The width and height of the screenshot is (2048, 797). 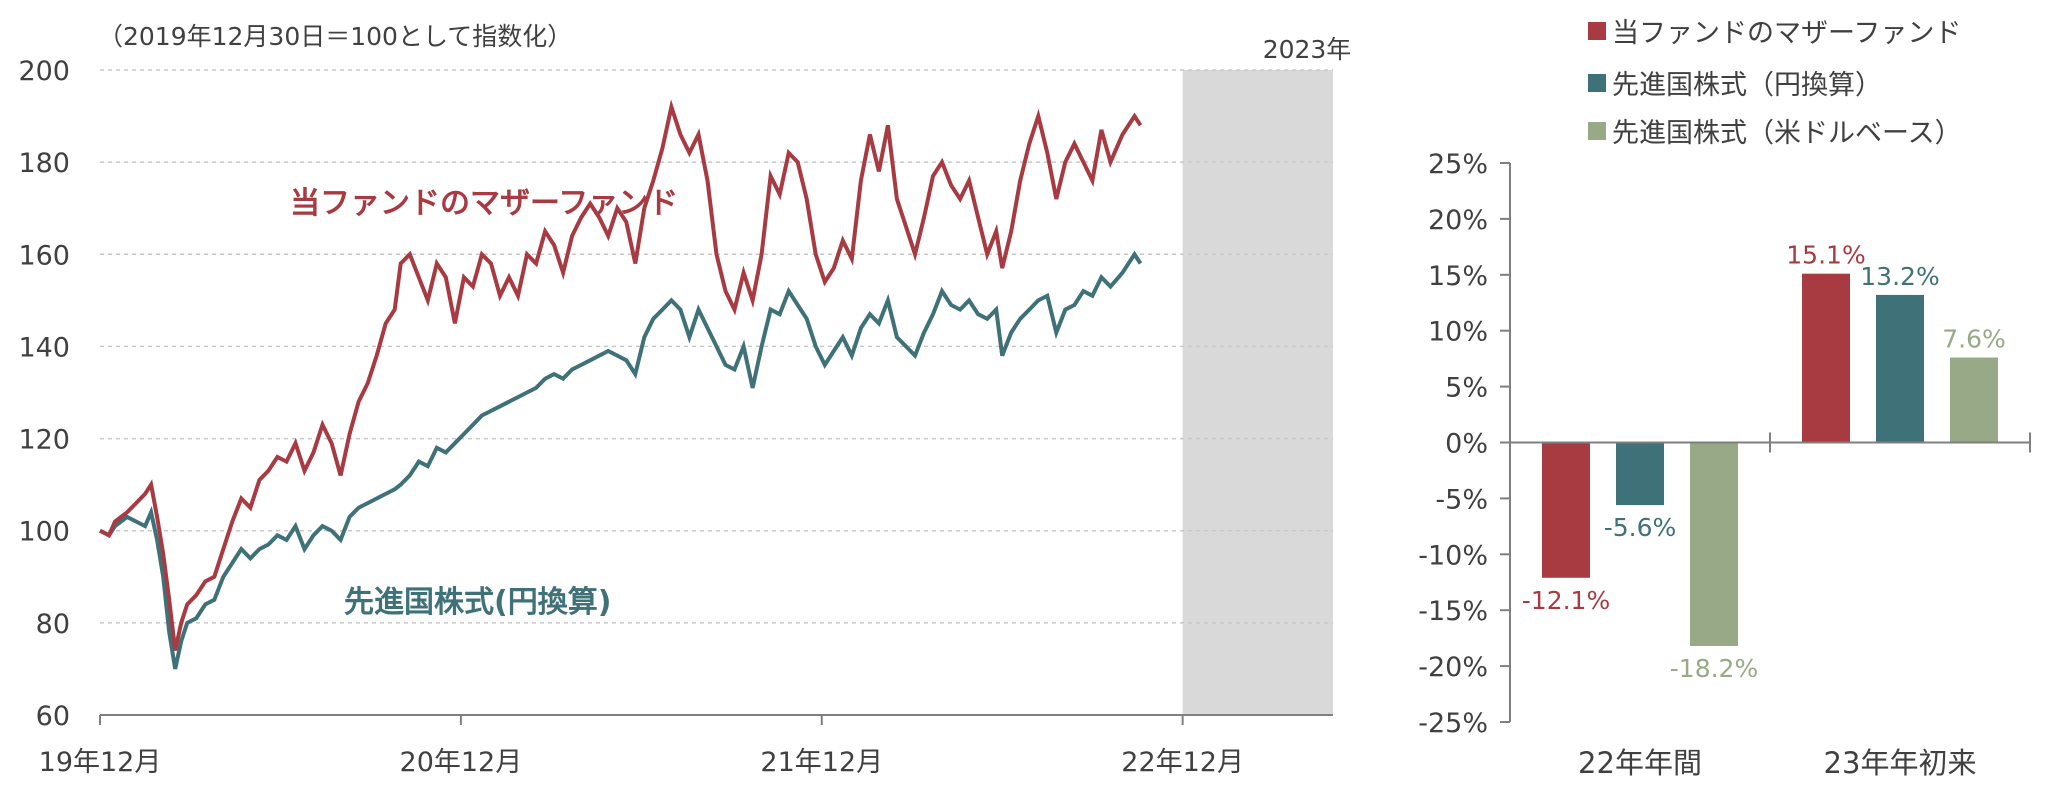 I want to click on legend-label-developed-usd: 先進国株式（米ドルベース）, so click(x=1787, y=133).